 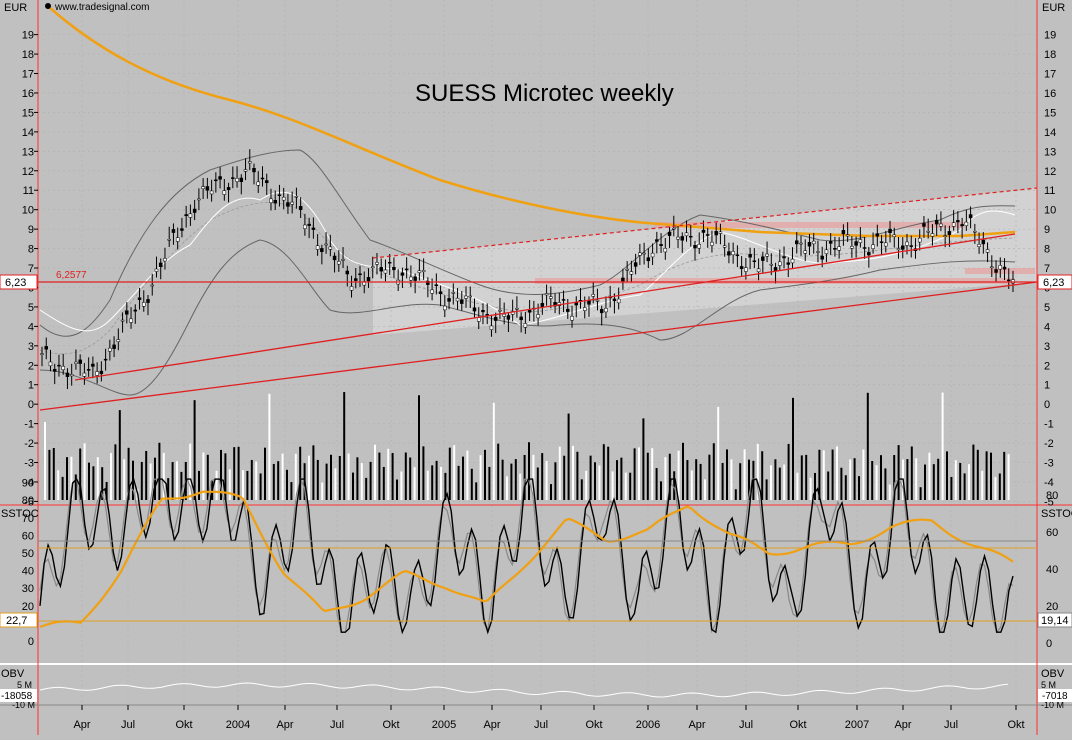 What do you see at coordinates (1050, 133) in the screenshot?
I see `price-tick-right: 14` at bounding box center [1050, 133].